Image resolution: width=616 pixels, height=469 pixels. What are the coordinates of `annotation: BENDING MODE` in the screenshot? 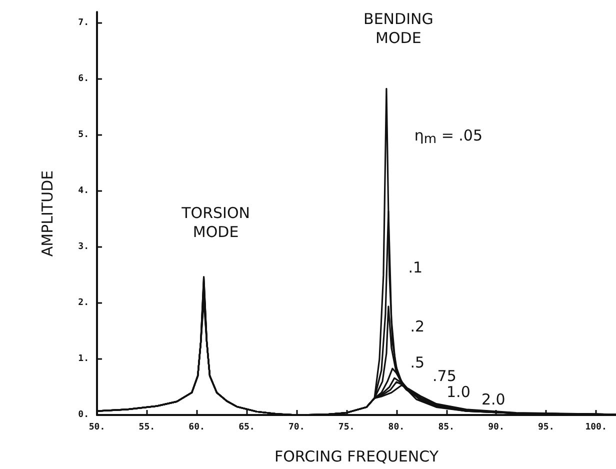 It's located at (399, 29).